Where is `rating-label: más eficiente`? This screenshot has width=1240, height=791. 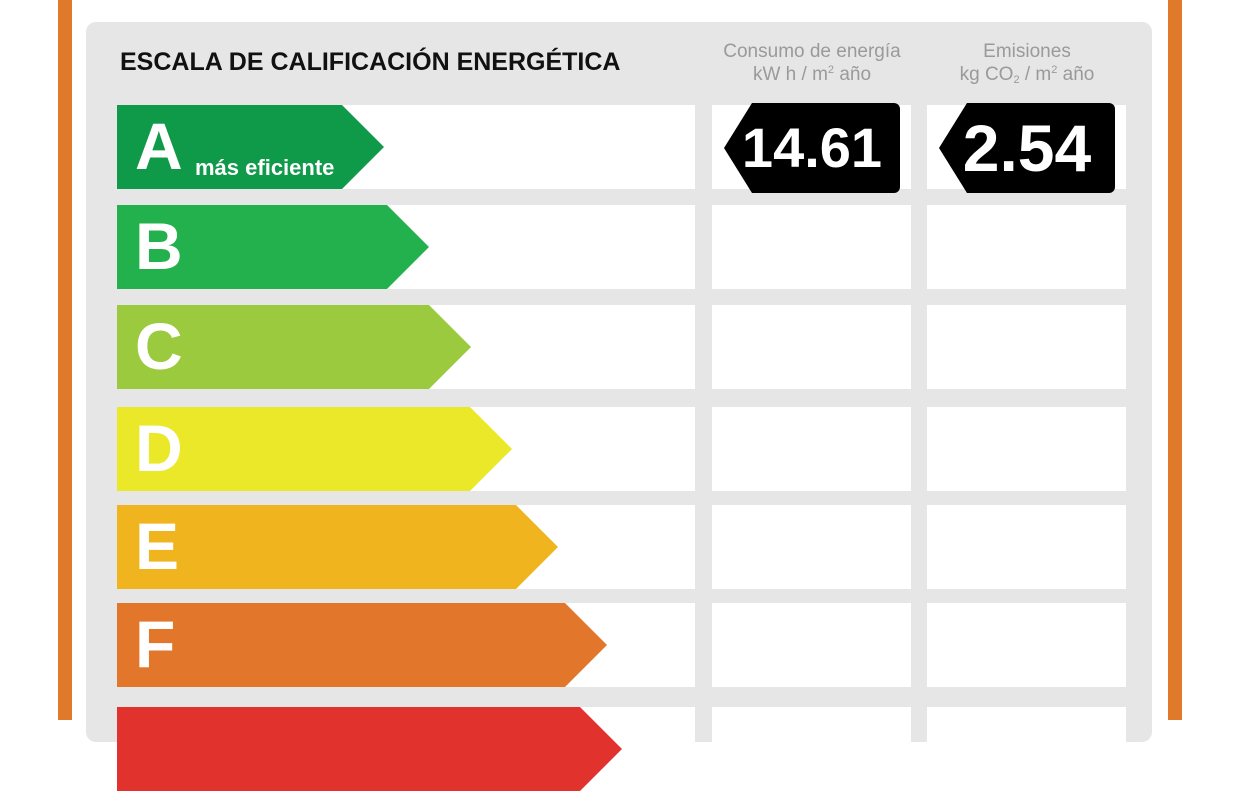 rating-label: más eficiente is located at coordinates (265, 167).